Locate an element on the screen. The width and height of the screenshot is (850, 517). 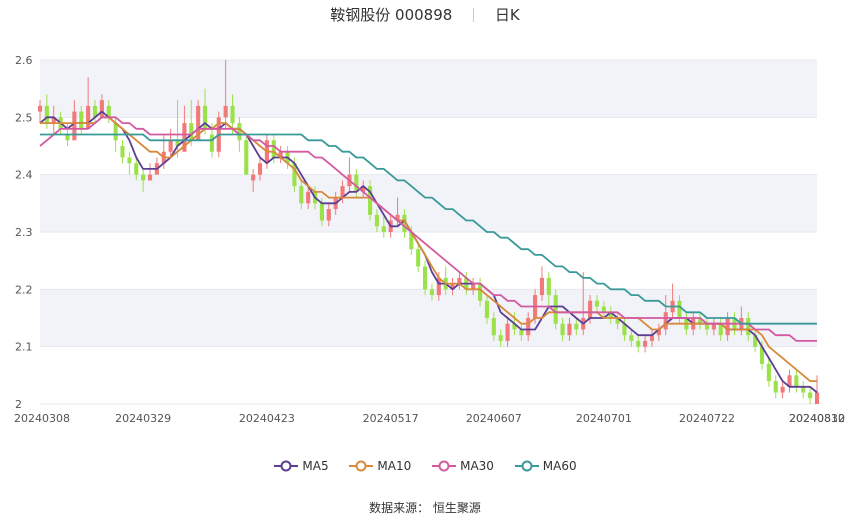
bg-band is located at coordinates (428, 89).